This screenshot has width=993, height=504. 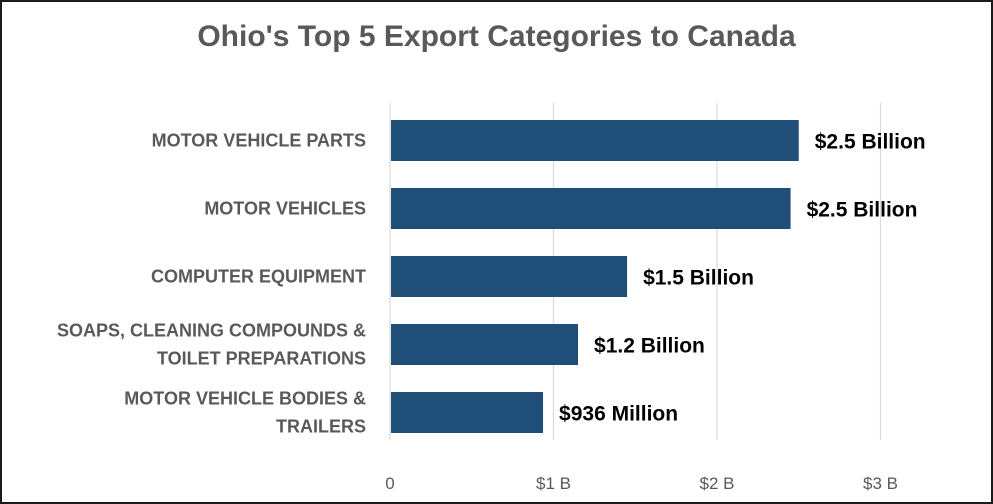 What do you see at coordinates (258, 277) in the screenshot?
I see `category-label: COMPUTER EQUIPMENT` at bounding box center [258, 277].